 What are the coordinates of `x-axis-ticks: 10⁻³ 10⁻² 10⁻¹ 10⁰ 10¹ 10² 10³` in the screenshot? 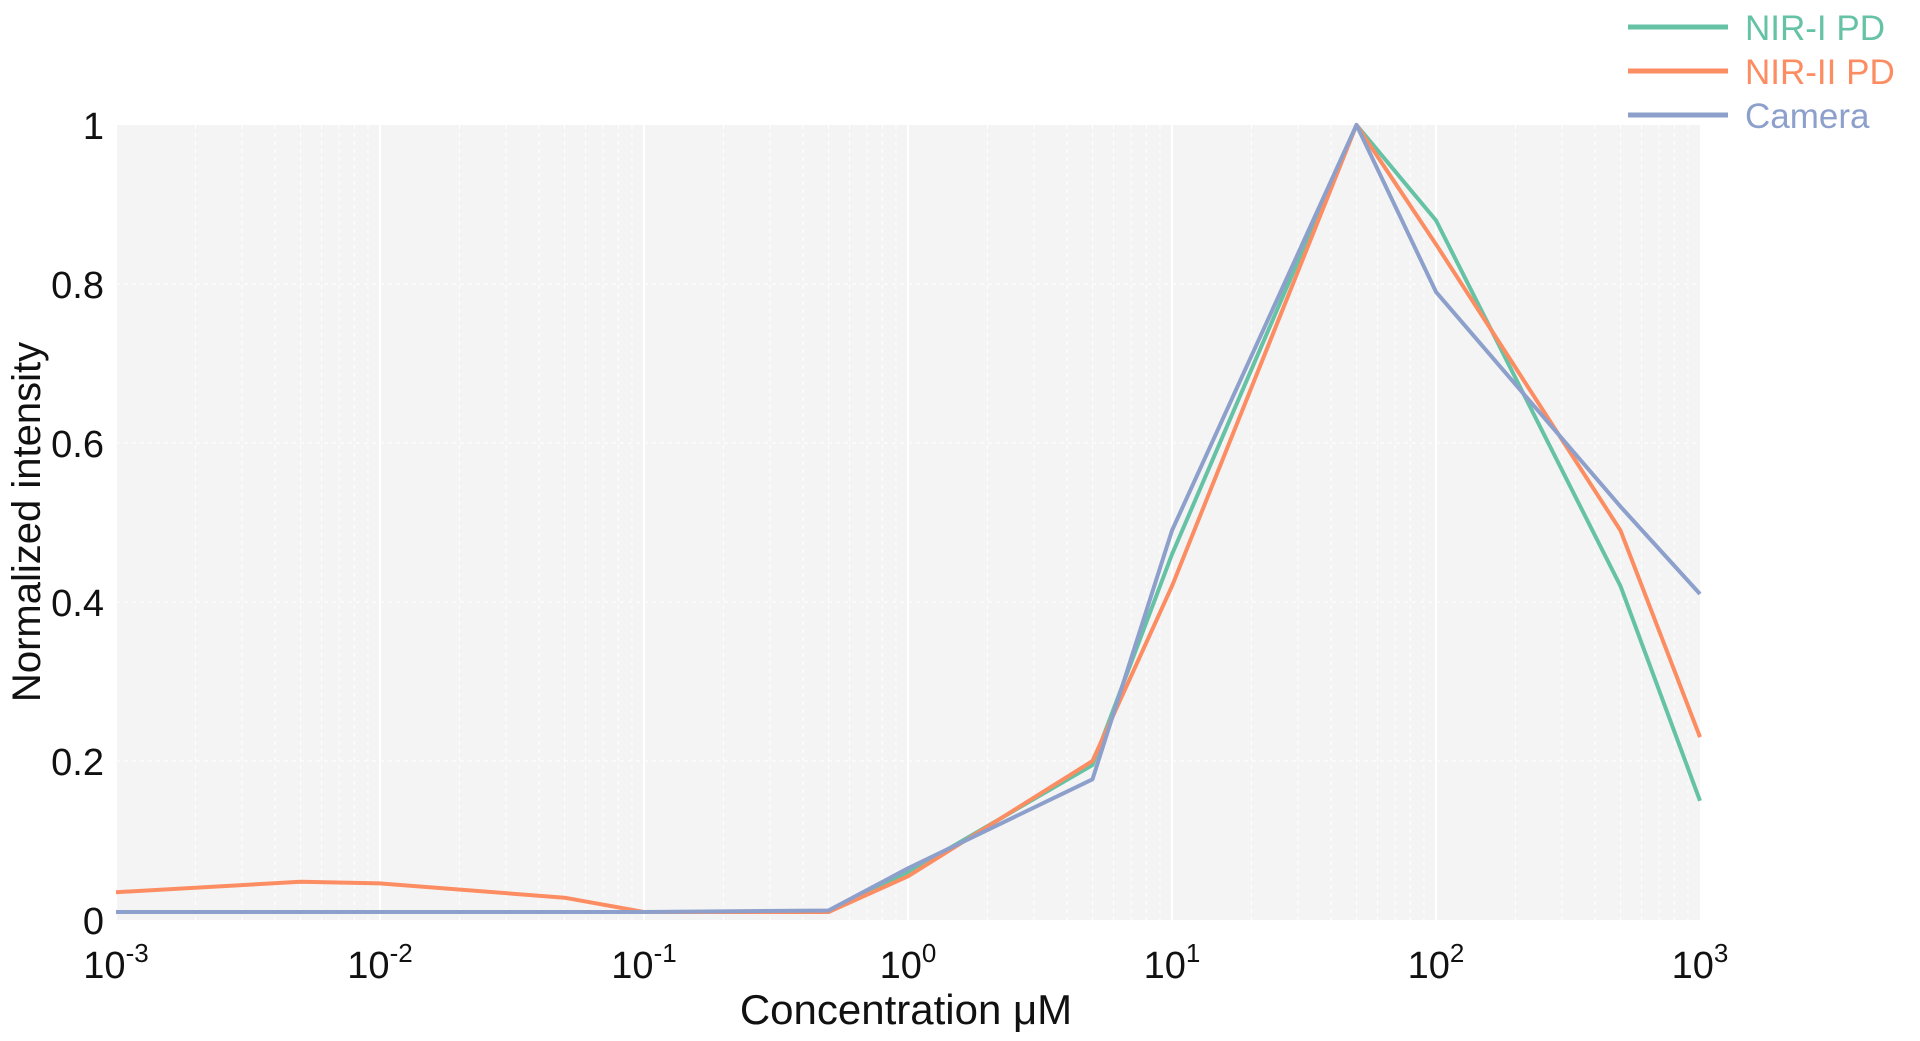 It's located at (905, 962).